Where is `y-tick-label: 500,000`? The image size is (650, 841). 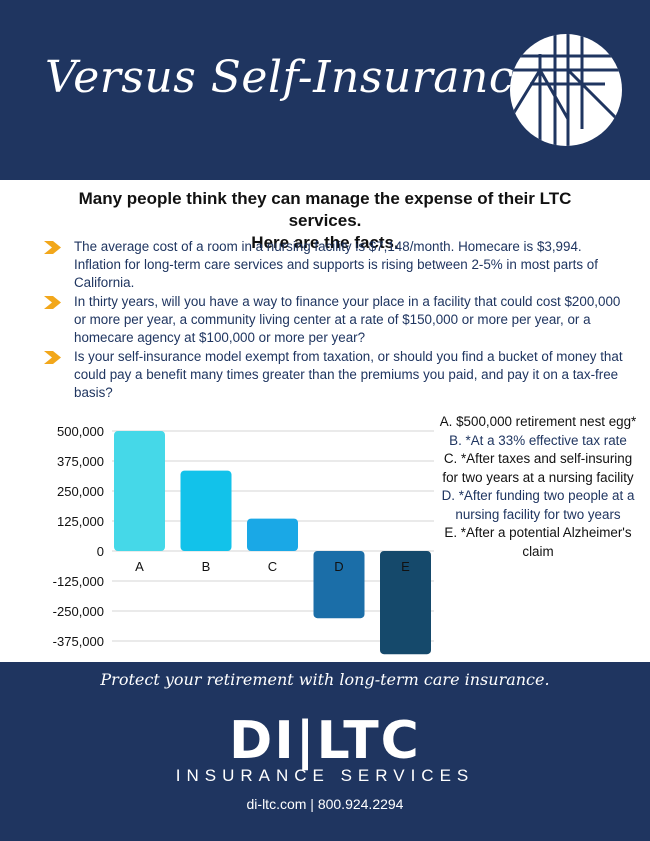 y-tick-label: 500,000 is located at coordinates (80, 431).